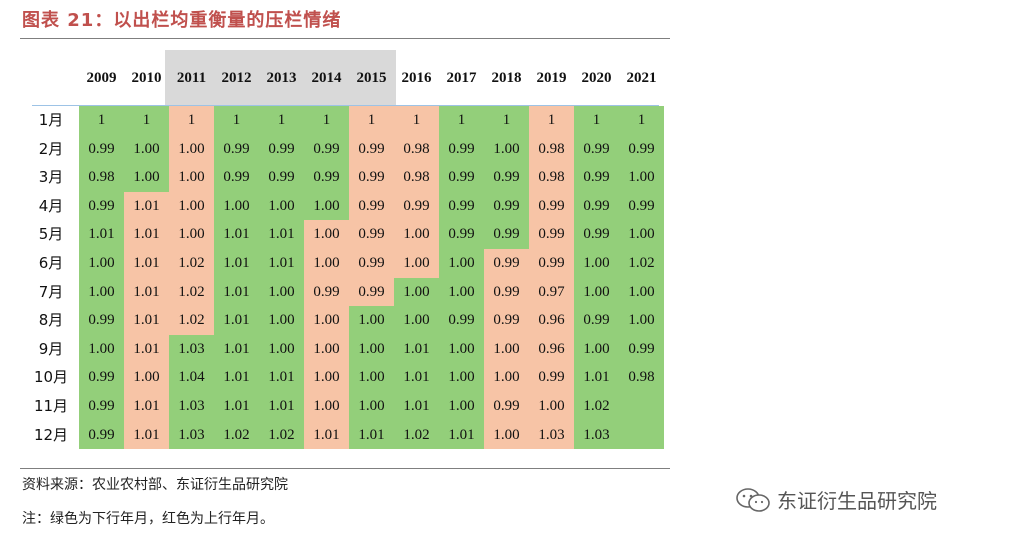 This screenshot has height=543, width=1009. Describe the element at coordinates (51, 263) in the screenshot. I see `month-label: 6月` at that location.